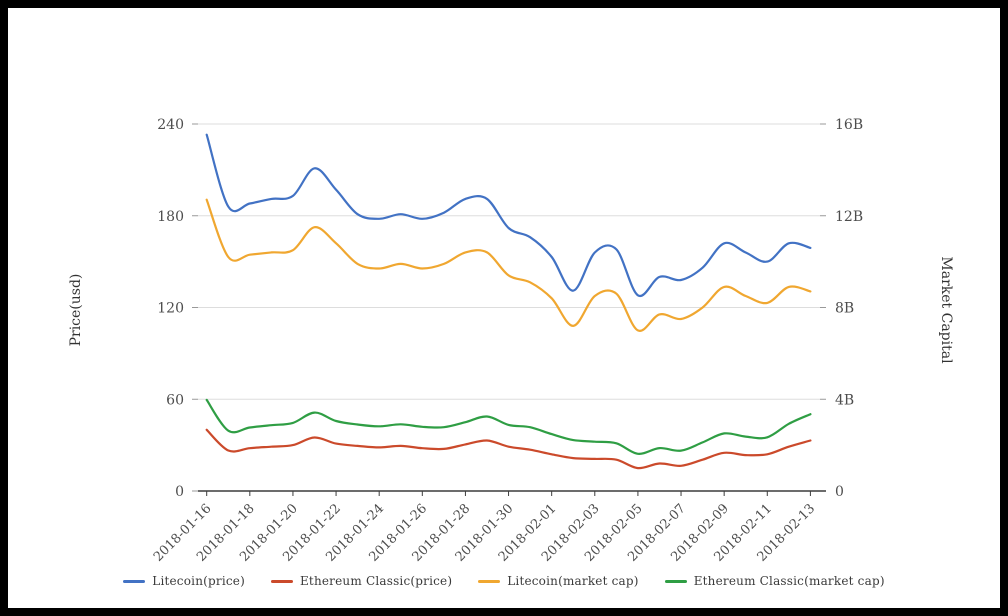 The image size is (1008, 616). What do you see at coordinates (844, 400) in the screenshot?
I see `right-axis-tick-label: 4B` at bounding box center [844, 400].